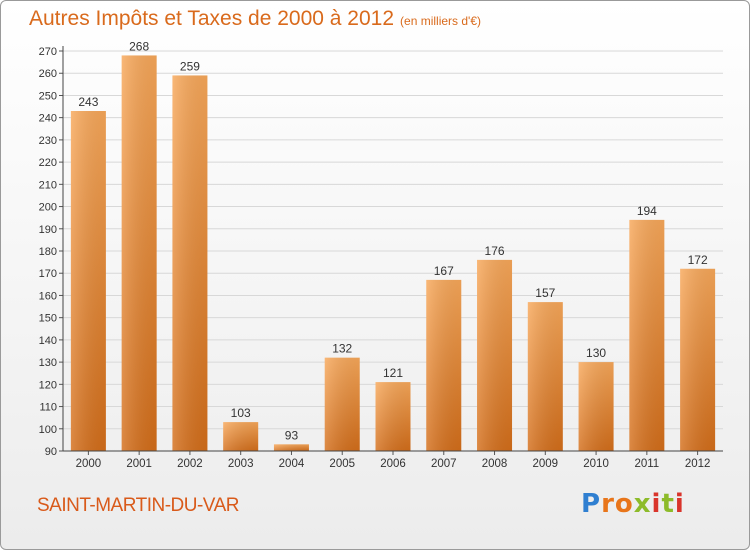 This screenshot has width=750, height=550. I want to click on proxiti-logo: Proxiti, so click(633, 504).